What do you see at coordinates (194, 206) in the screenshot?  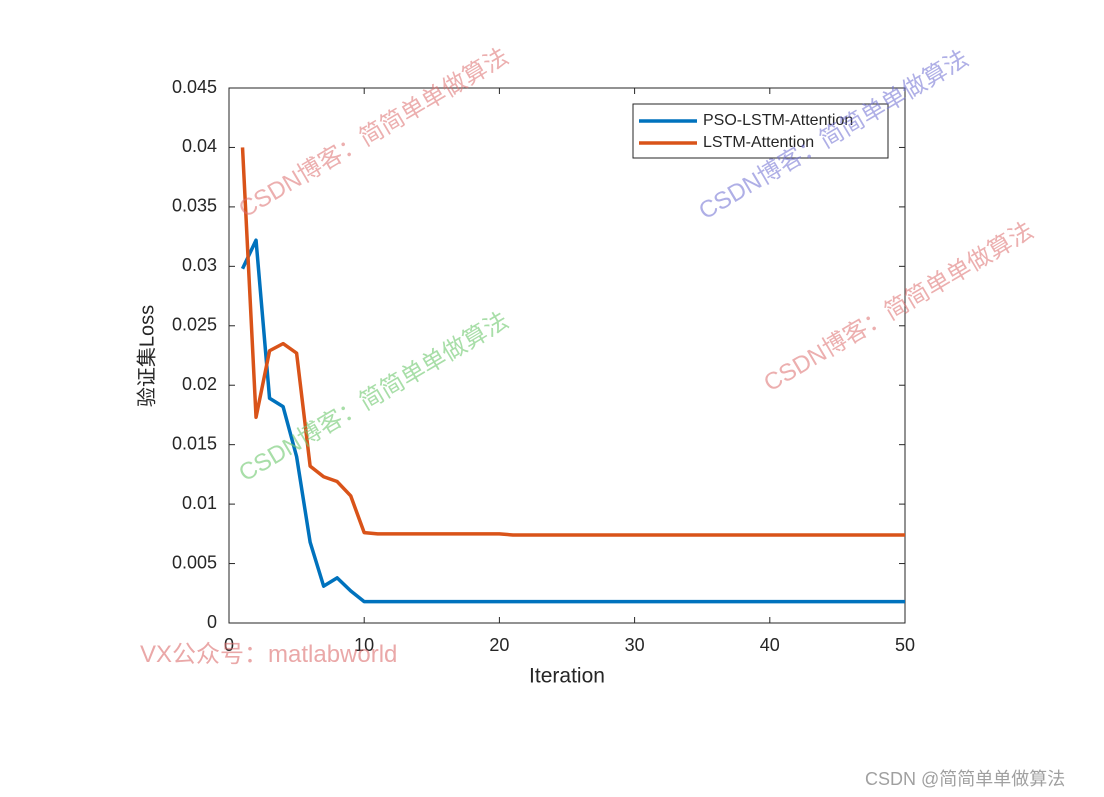 I see `y-tick-label: 0.035` at bounding box center [194, 206].